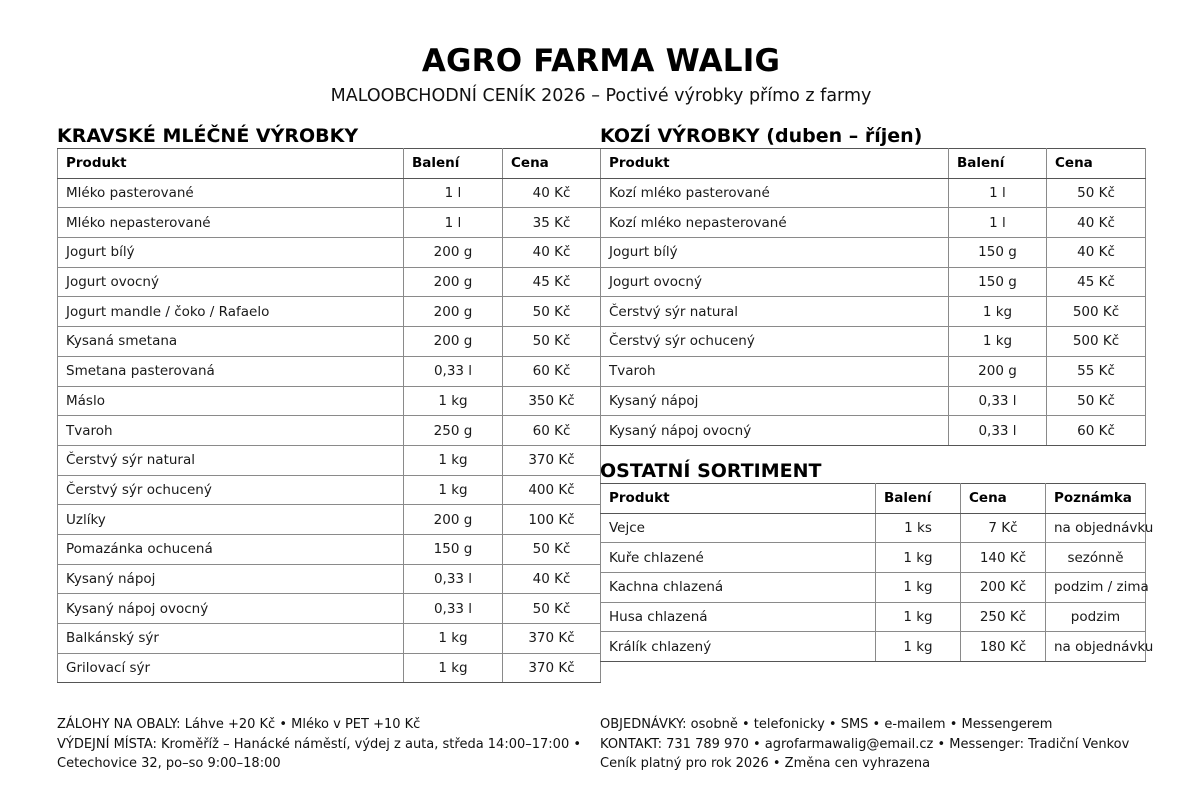  Describe the element at coordinates (329, 252) in the screenshot. I see `table-row: Jogurt bílý 200 g 40 Kč` at that location.